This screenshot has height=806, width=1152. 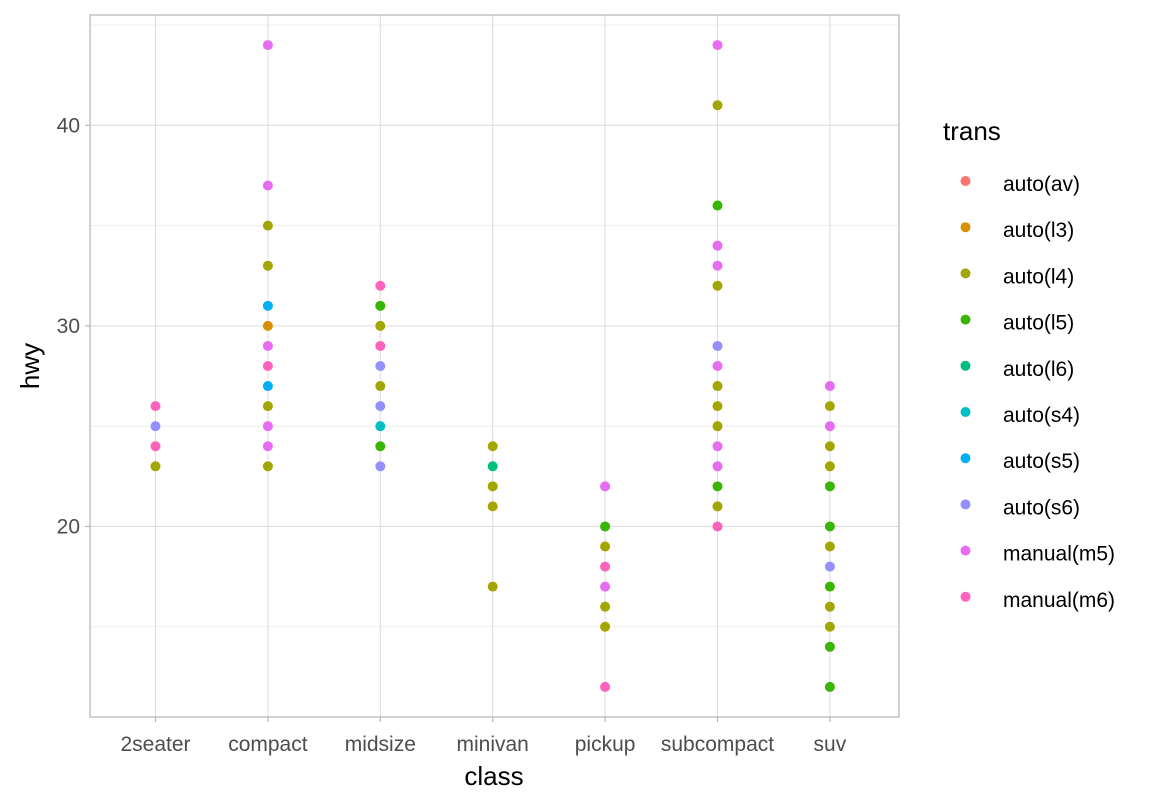 What do you see at coordinates (1041, 507) in the screenshot?
I see `legend-label: auto(s6)` at bounding box center [1041, 507].